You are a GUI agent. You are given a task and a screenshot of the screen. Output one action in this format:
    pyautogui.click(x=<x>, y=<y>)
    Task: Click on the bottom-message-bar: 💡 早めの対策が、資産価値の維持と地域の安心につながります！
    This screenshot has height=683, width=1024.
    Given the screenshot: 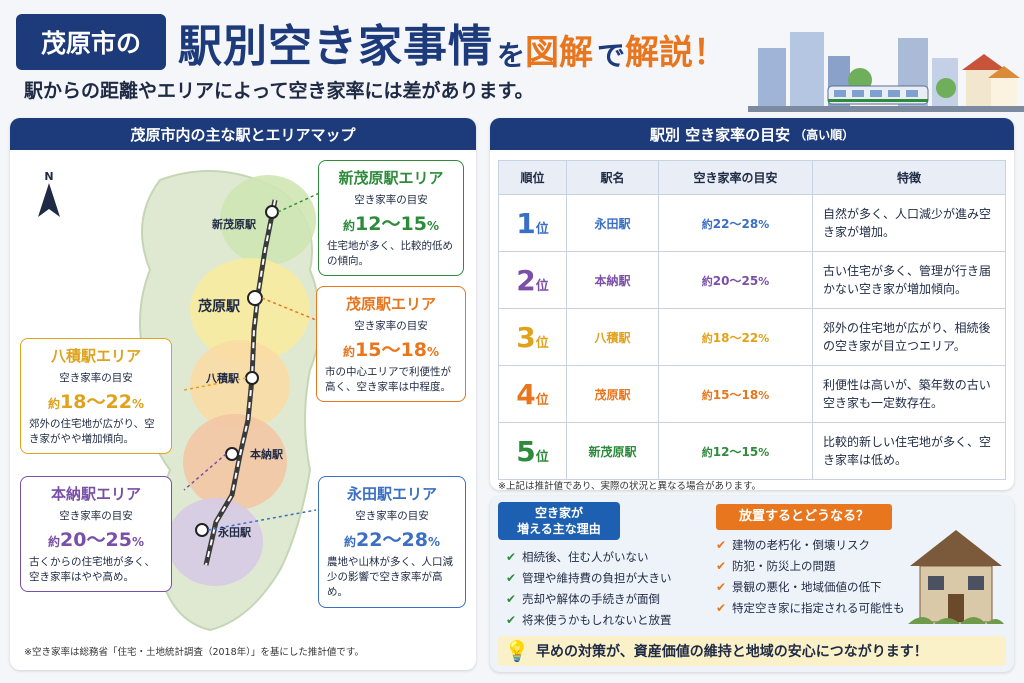 What is the action you would take?
    pyautogui.click(x=752, y=651)
    